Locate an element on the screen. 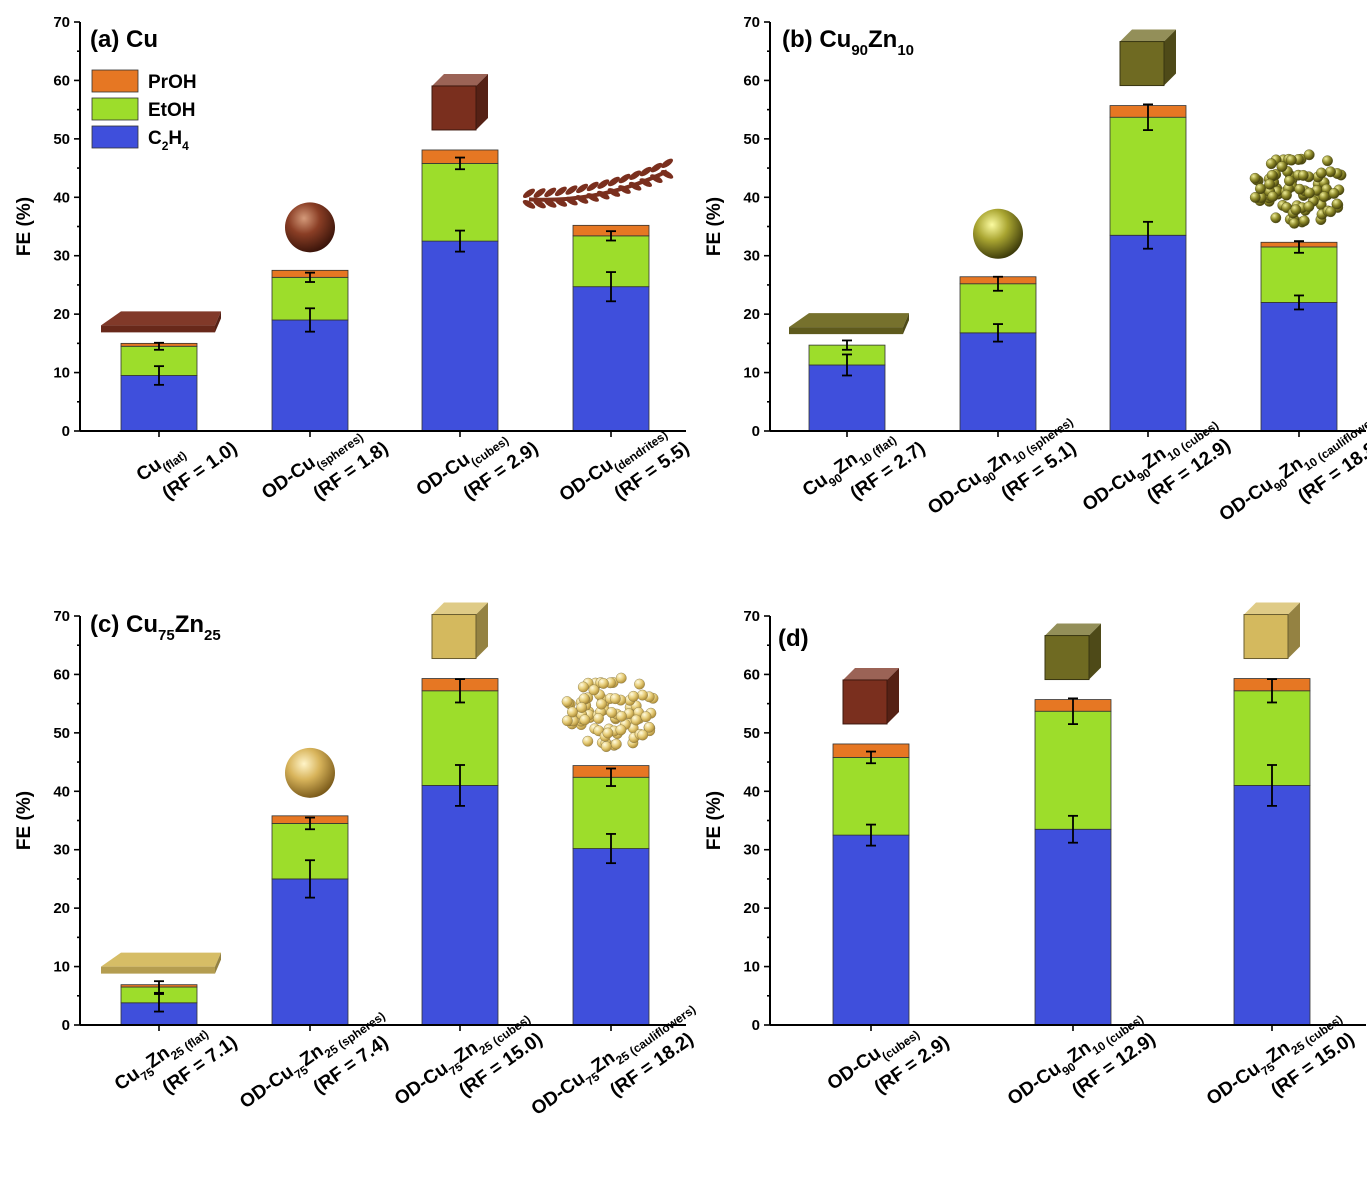 This screenshot has width=1367, height=1178. plate-top-icon is located at coordinates (161, 959).